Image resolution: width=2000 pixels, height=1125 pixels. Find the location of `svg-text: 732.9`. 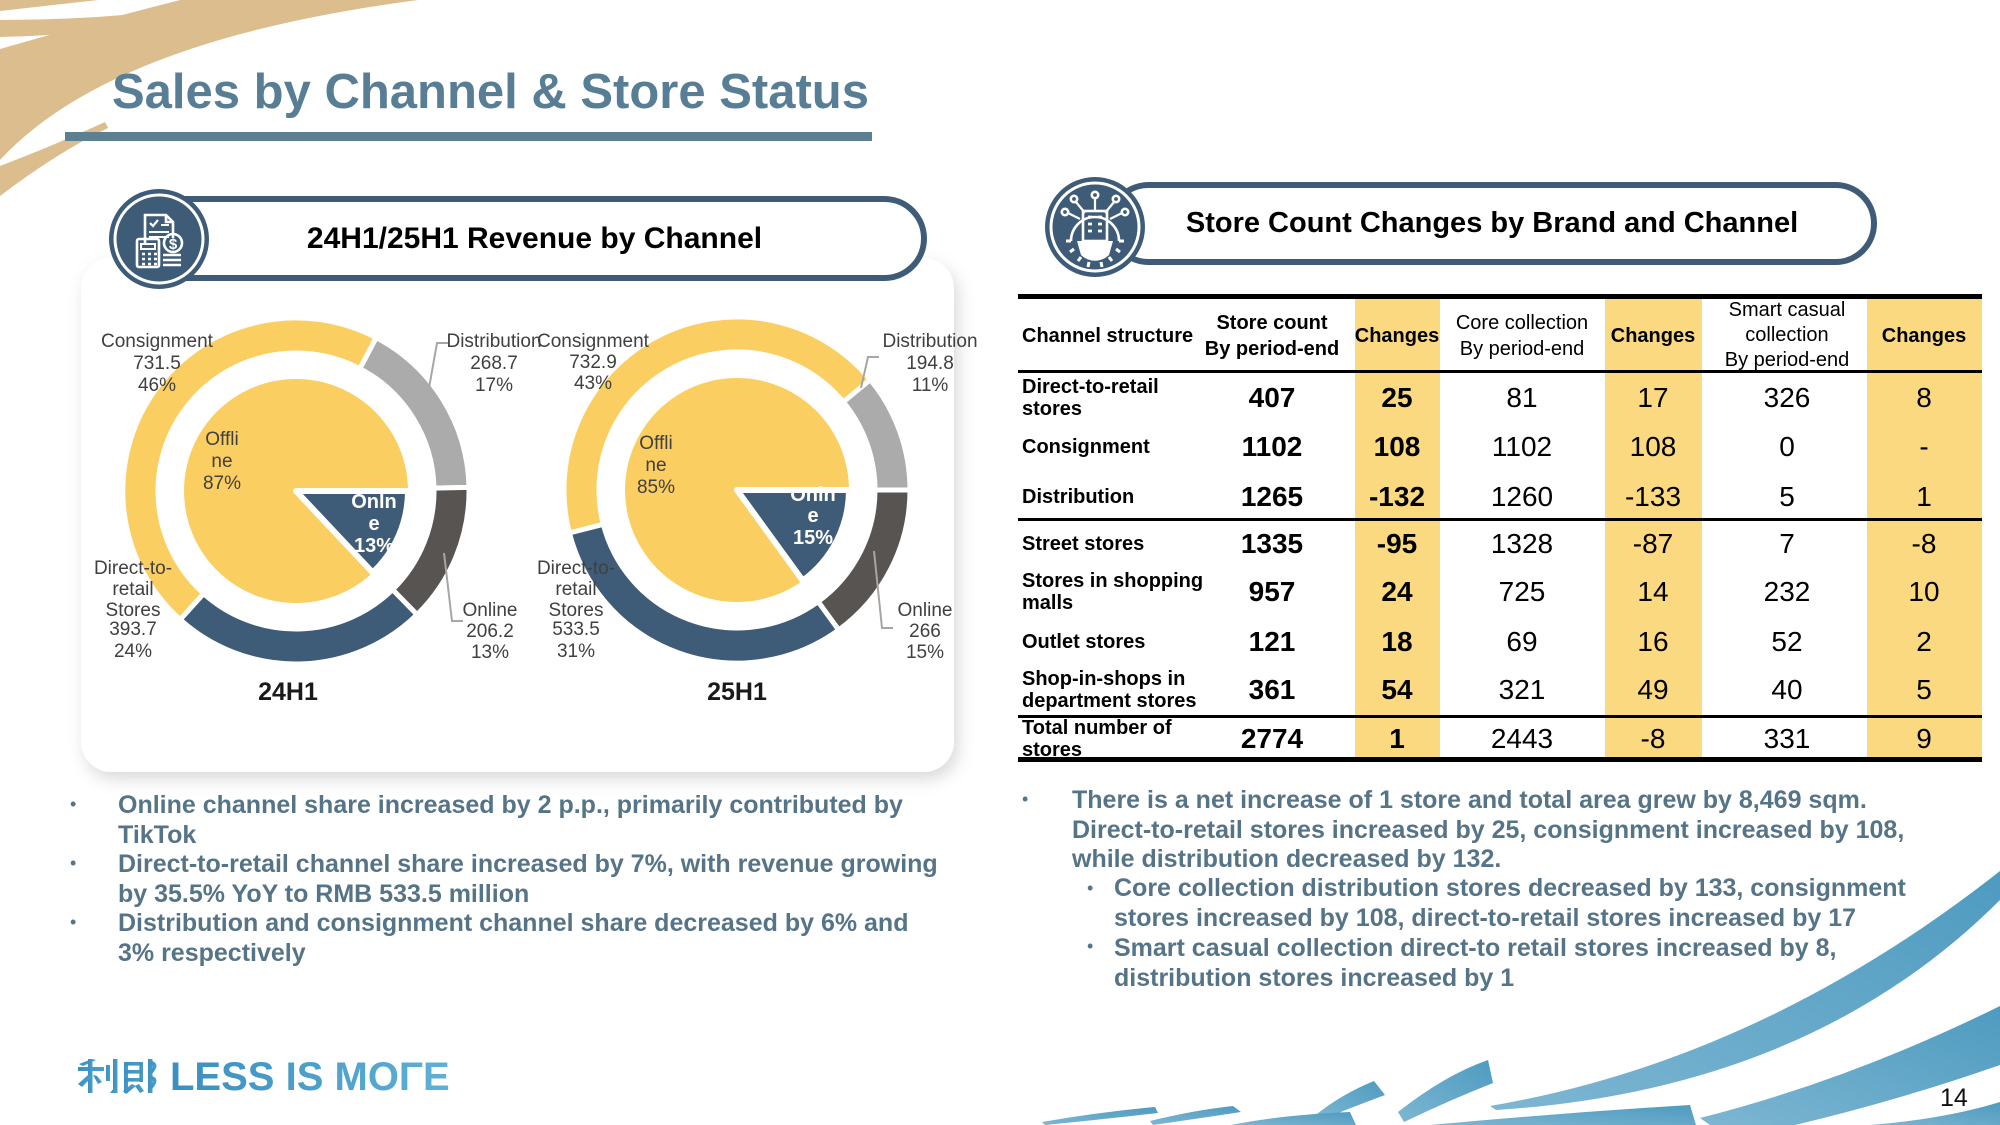

svg-text: 732.9 is located at coordinates (593, 362).